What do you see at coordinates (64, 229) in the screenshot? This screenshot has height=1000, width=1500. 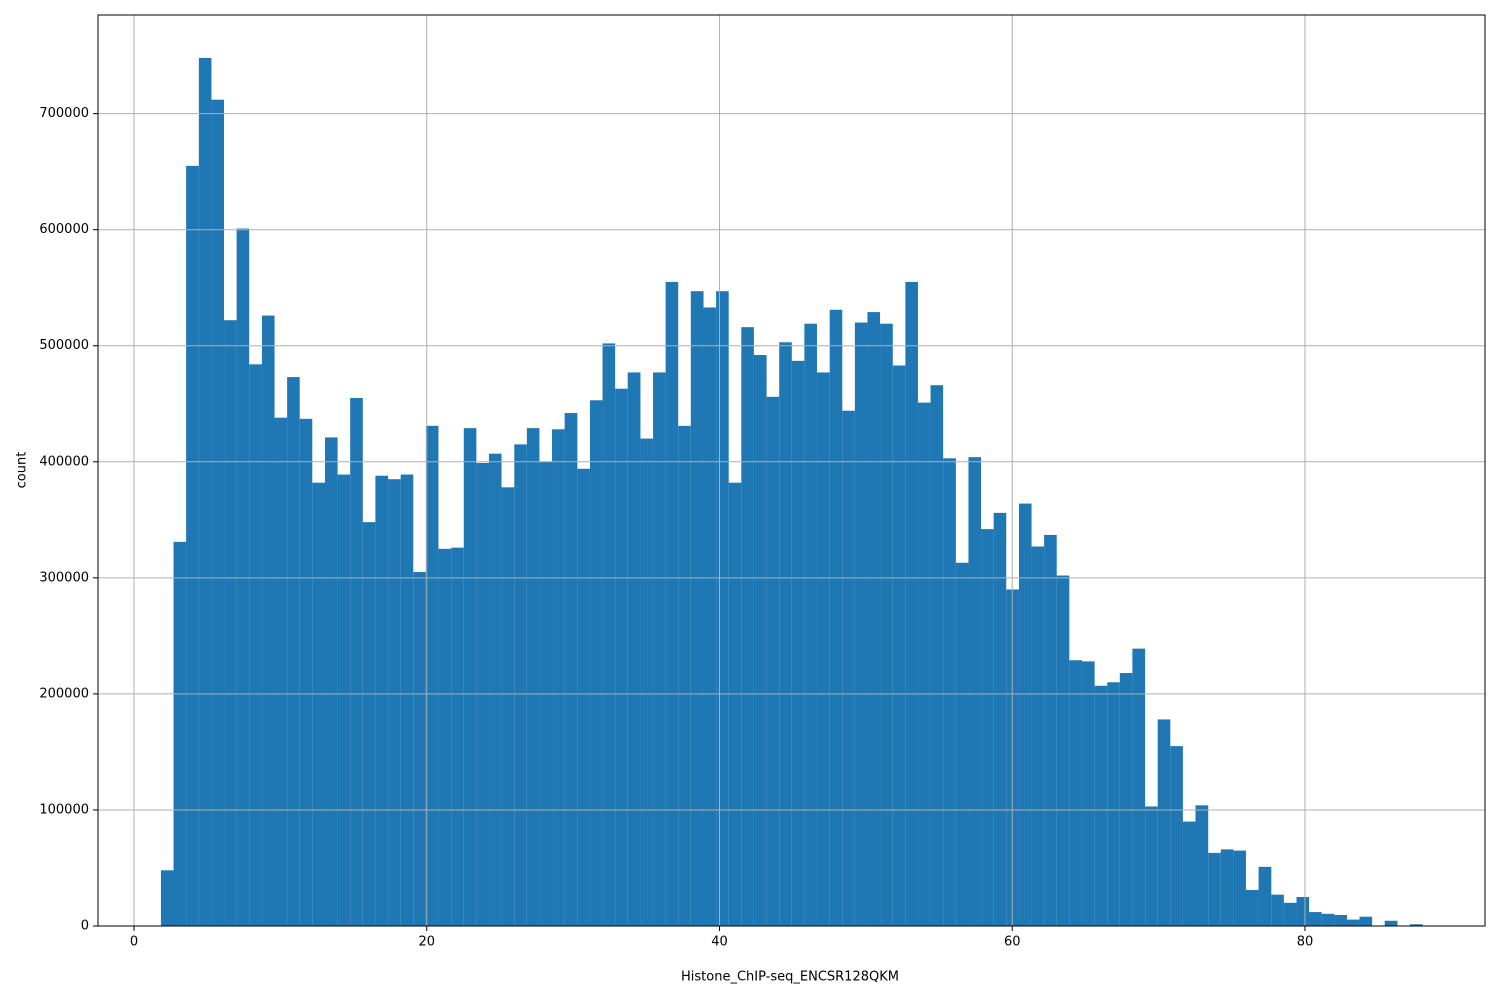 I see `y-tick-label: 600000` at bounding box center [64, 229].